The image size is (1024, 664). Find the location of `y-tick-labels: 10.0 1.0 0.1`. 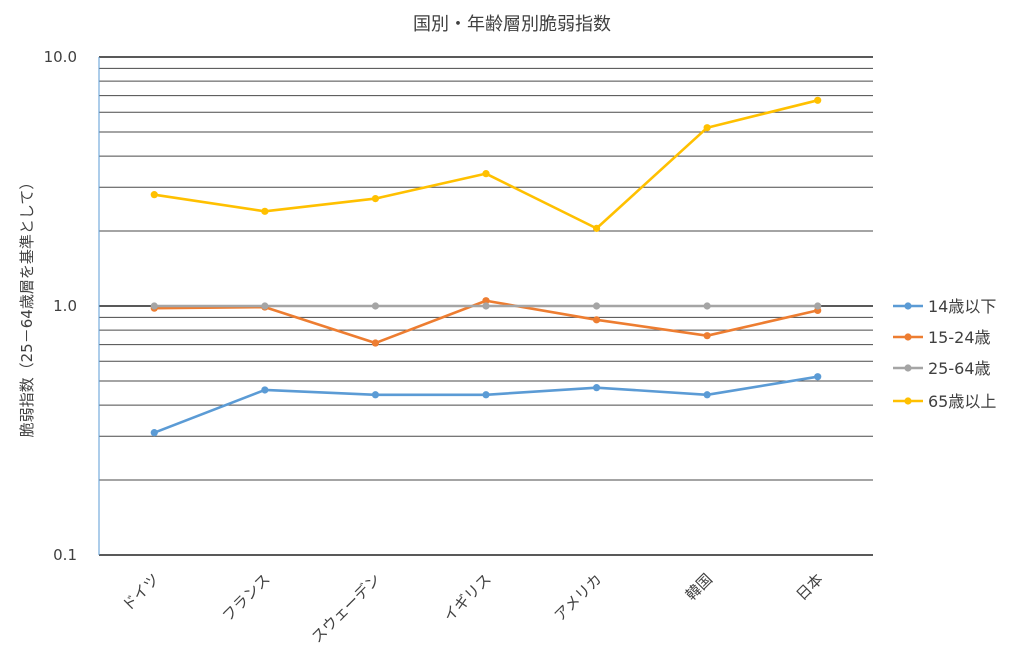

y-tick-labels: 10.0 1.0 0.1 is located at coordinates (60, 306).